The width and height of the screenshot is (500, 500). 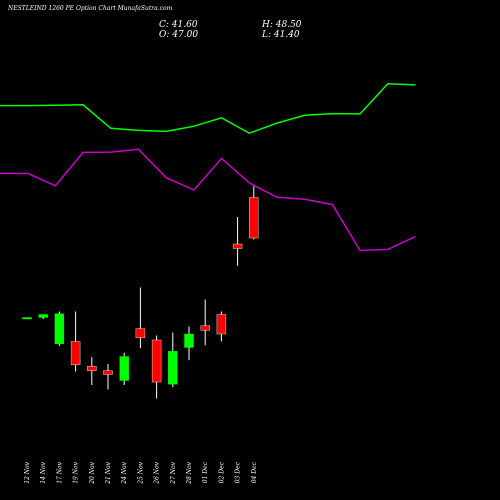 I want to click on close-label: C:, so click(x=164, y=25).